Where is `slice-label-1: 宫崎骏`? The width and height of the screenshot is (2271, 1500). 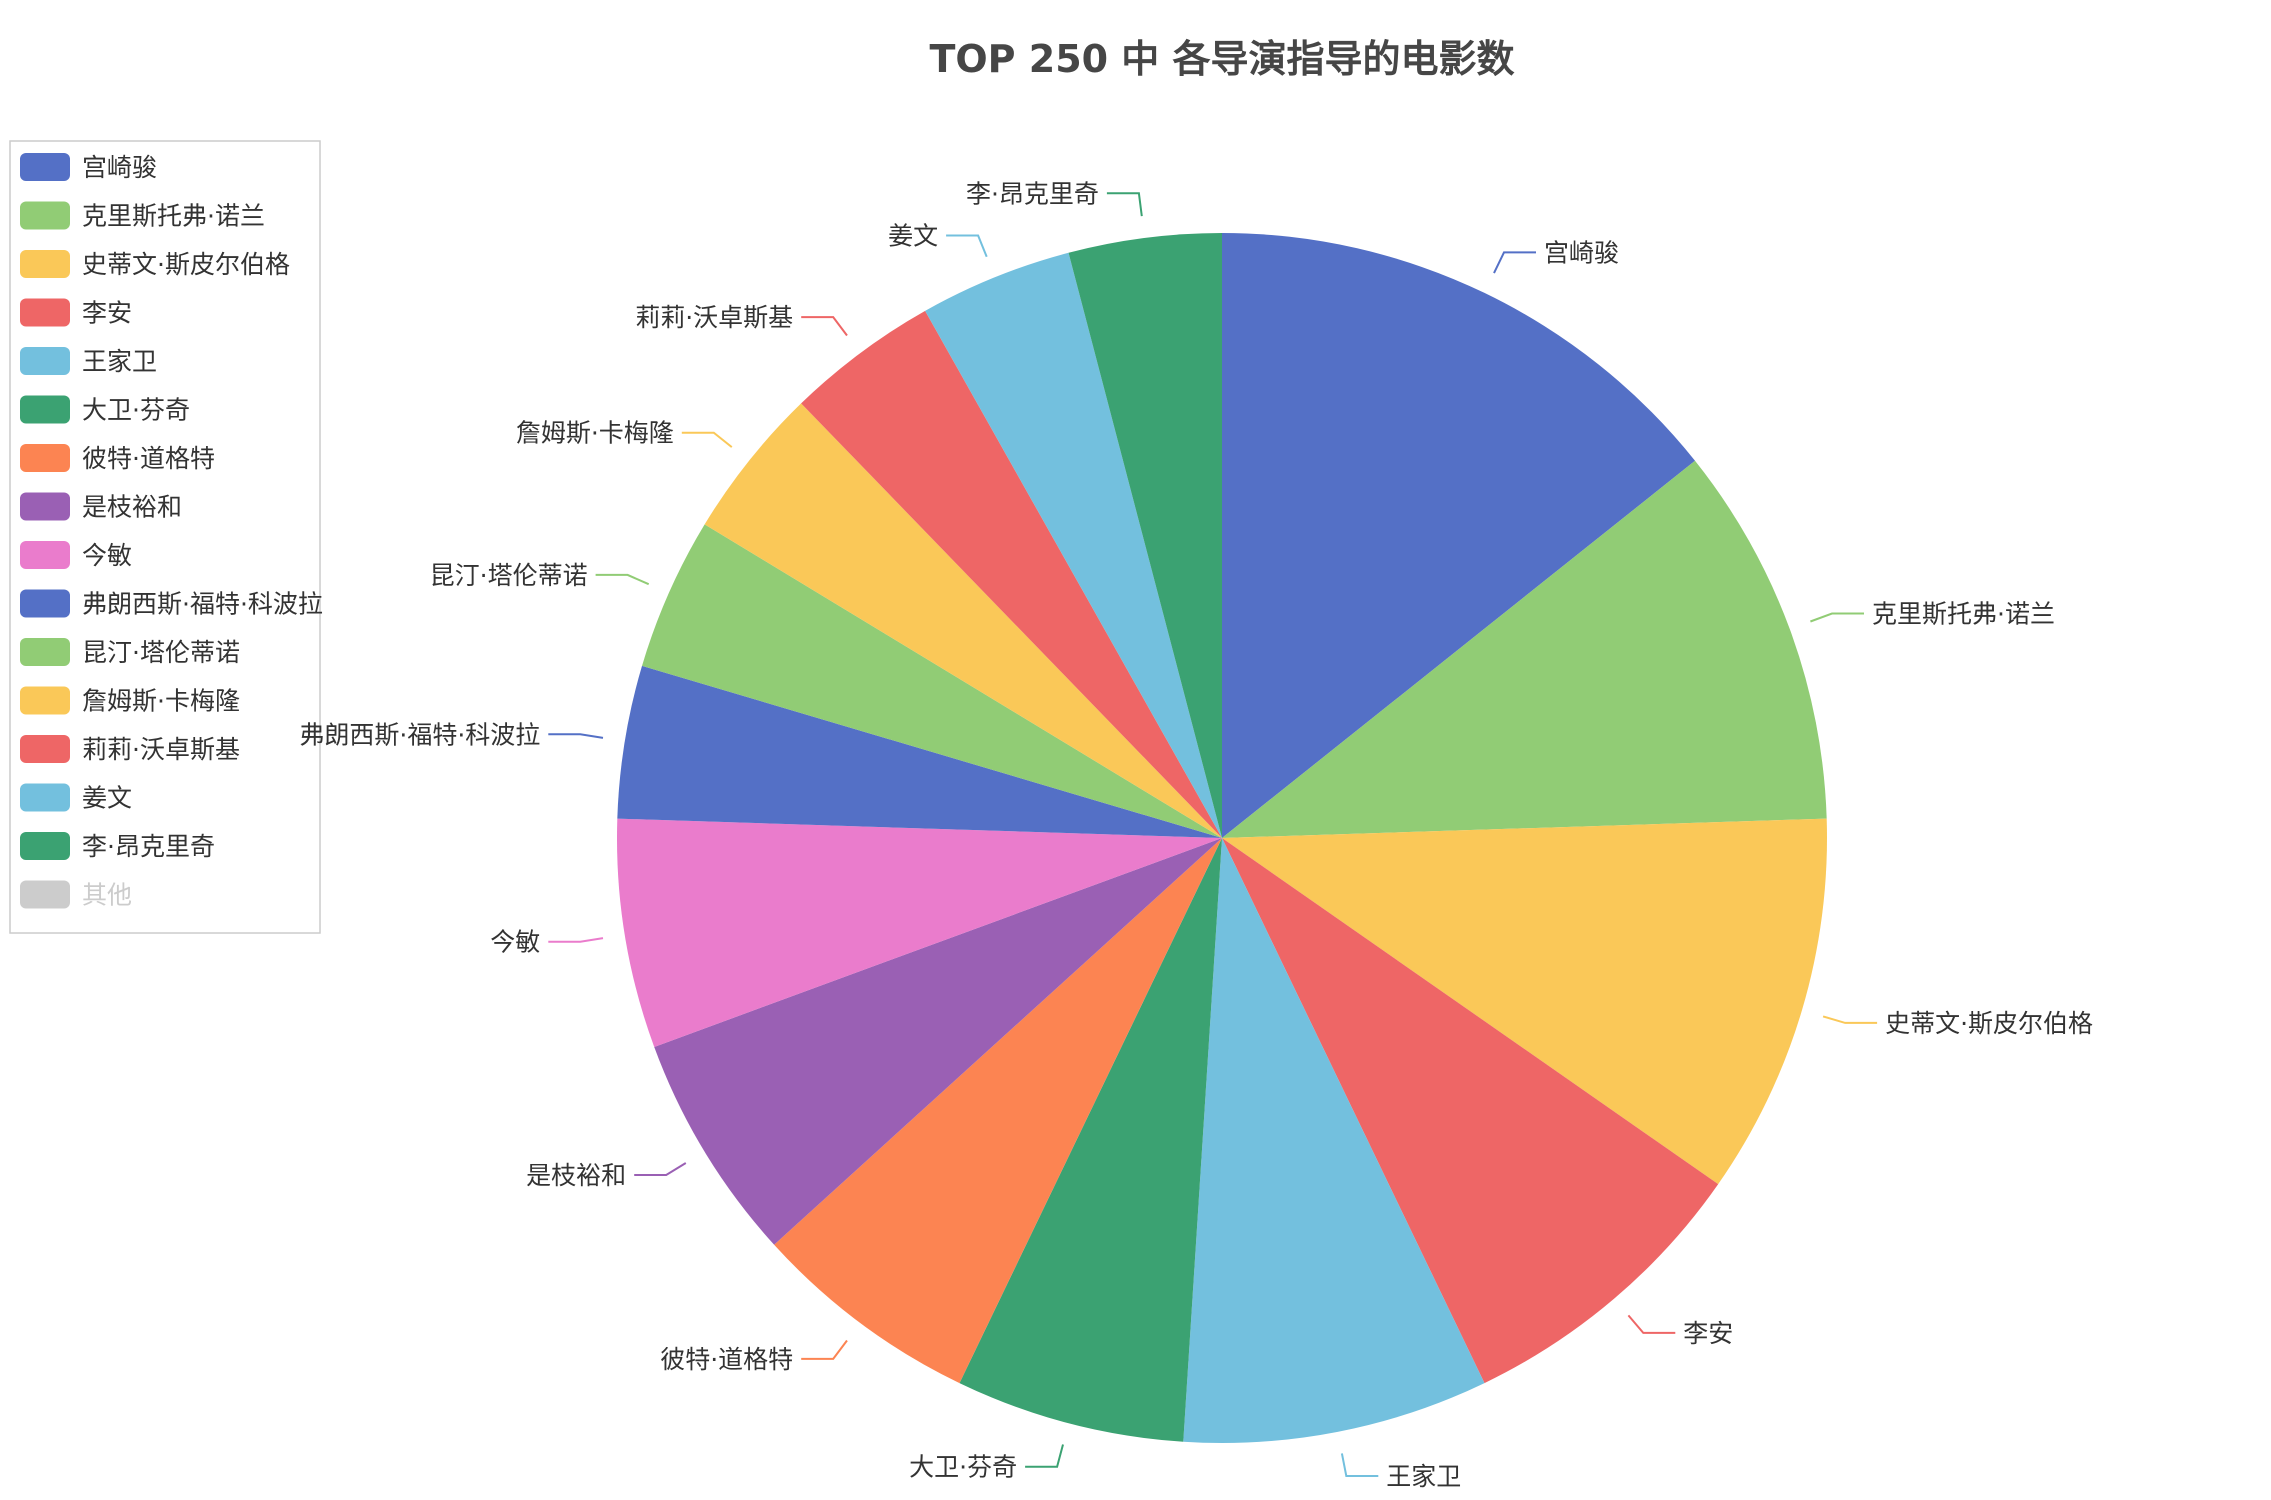
slice-label-1: 宫崎骏 is located at coordinates (1581, 252).